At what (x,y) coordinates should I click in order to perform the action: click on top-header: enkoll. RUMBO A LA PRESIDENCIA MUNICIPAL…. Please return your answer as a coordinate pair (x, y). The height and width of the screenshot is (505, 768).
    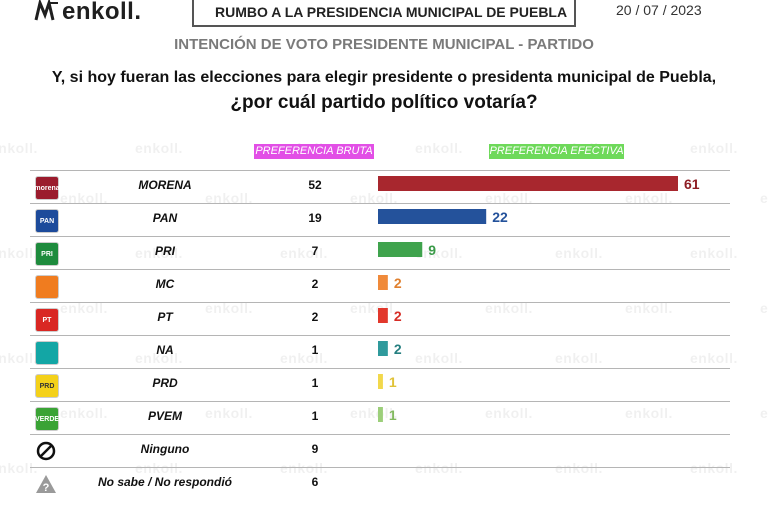
    Looking at the image, I should click on (384, 14).